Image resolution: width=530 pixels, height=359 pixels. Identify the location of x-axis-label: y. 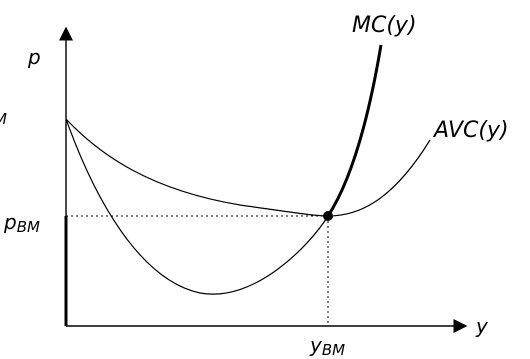
(482, 326).